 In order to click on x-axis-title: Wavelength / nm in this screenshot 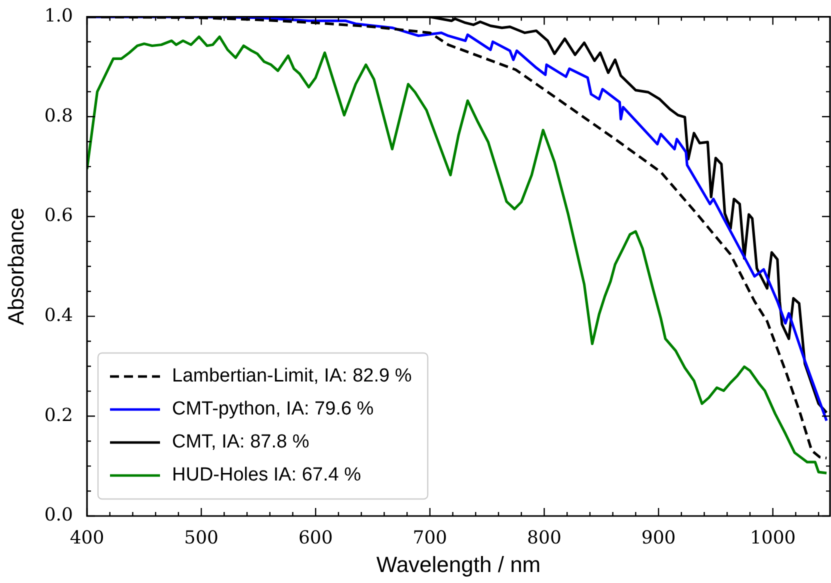, I will do `click(458, 564)`.